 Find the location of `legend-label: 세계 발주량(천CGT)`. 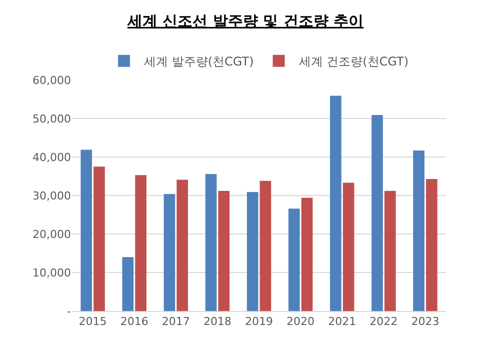

legend-label: 세계 발주량(천CGT) is located at coordinates (199, 61).